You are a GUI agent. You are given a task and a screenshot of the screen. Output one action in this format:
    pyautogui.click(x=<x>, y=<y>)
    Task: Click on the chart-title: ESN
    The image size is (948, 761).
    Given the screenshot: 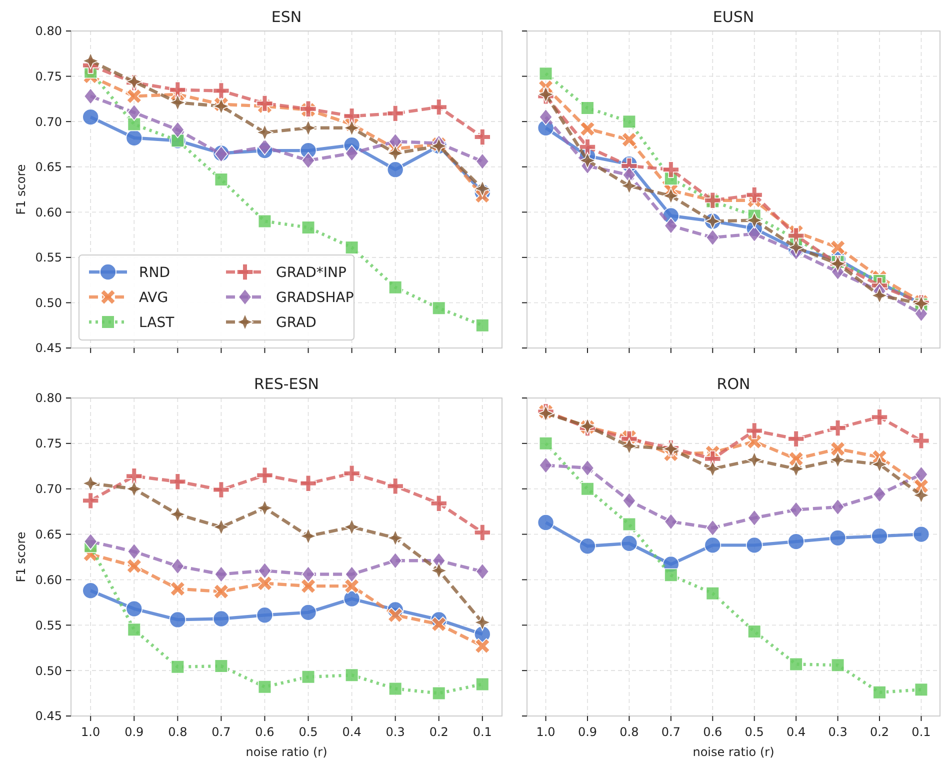 What is the action you would take?
    pyautogui.click(x=286, y=17)
    